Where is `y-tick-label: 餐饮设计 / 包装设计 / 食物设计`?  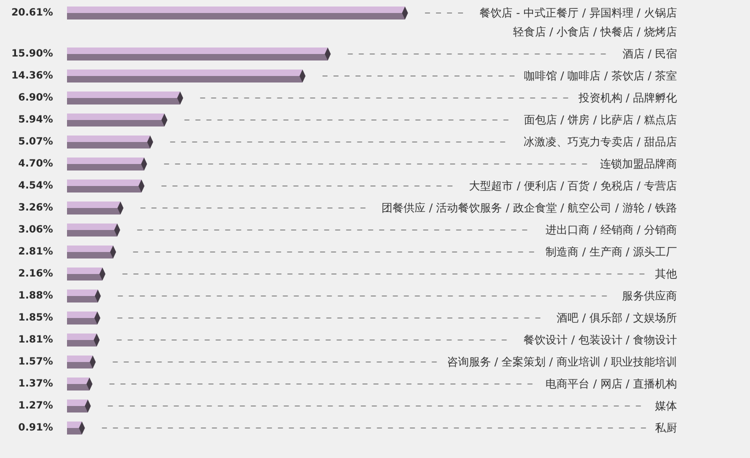 y-tick-label: 餐饮设计 / 包装设计 / 食物设计 is located at coordinates (600, 340).